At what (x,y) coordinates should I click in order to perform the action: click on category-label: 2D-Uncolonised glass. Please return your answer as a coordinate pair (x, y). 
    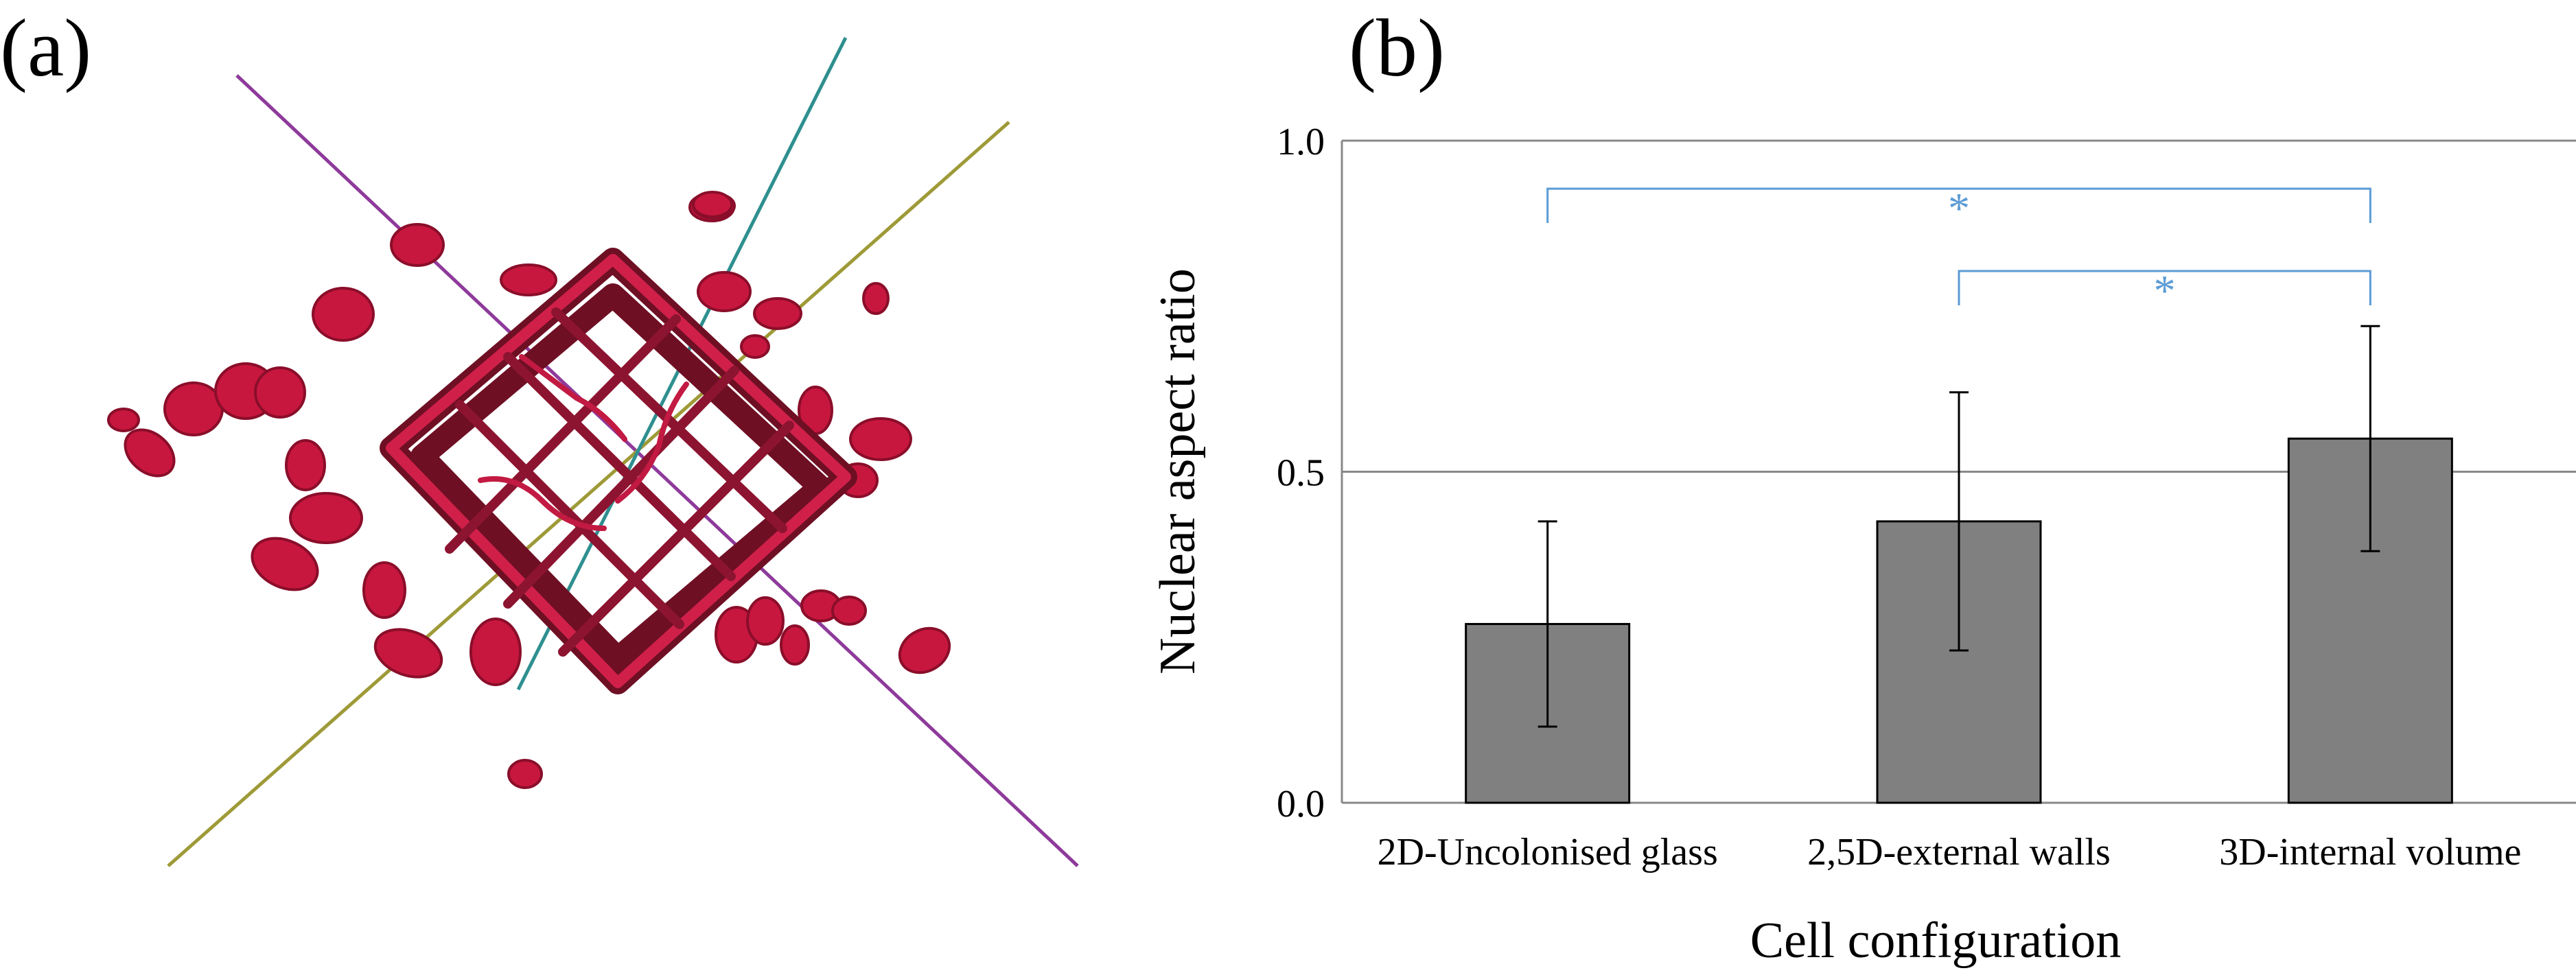
    Looking at the image, I should click on (1548, 852).